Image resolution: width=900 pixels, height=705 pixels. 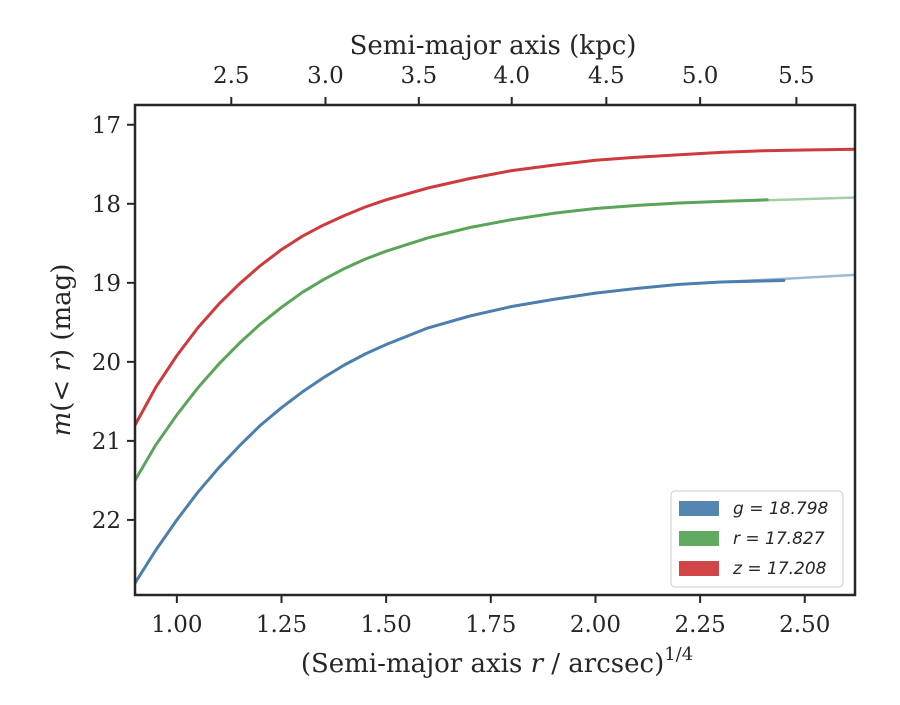 I want to click on top-tick-label: 2.5, so click(x=231, y=76).